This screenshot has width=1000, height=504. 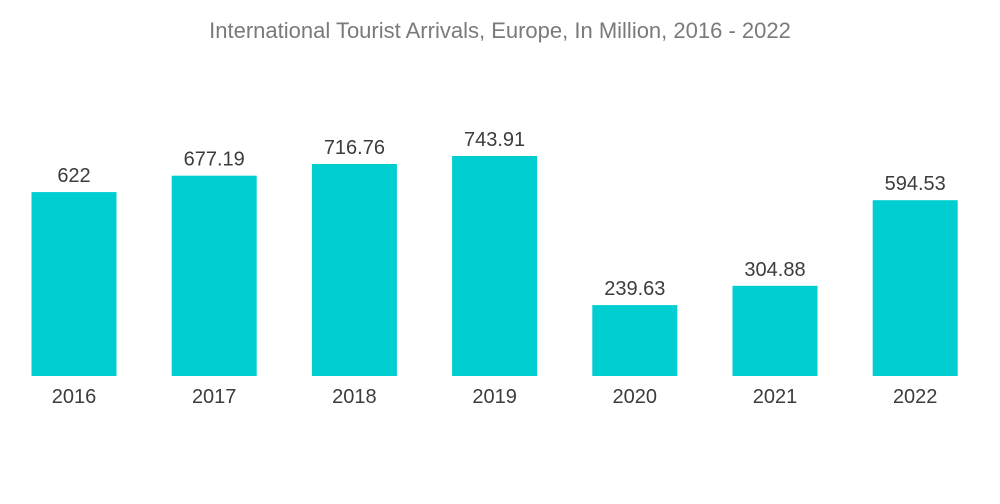 What do you see at coordinates (74, 397) in the screenshot?
I see `x-tick-label-2016: 2016` at bounding box center [74, 397].